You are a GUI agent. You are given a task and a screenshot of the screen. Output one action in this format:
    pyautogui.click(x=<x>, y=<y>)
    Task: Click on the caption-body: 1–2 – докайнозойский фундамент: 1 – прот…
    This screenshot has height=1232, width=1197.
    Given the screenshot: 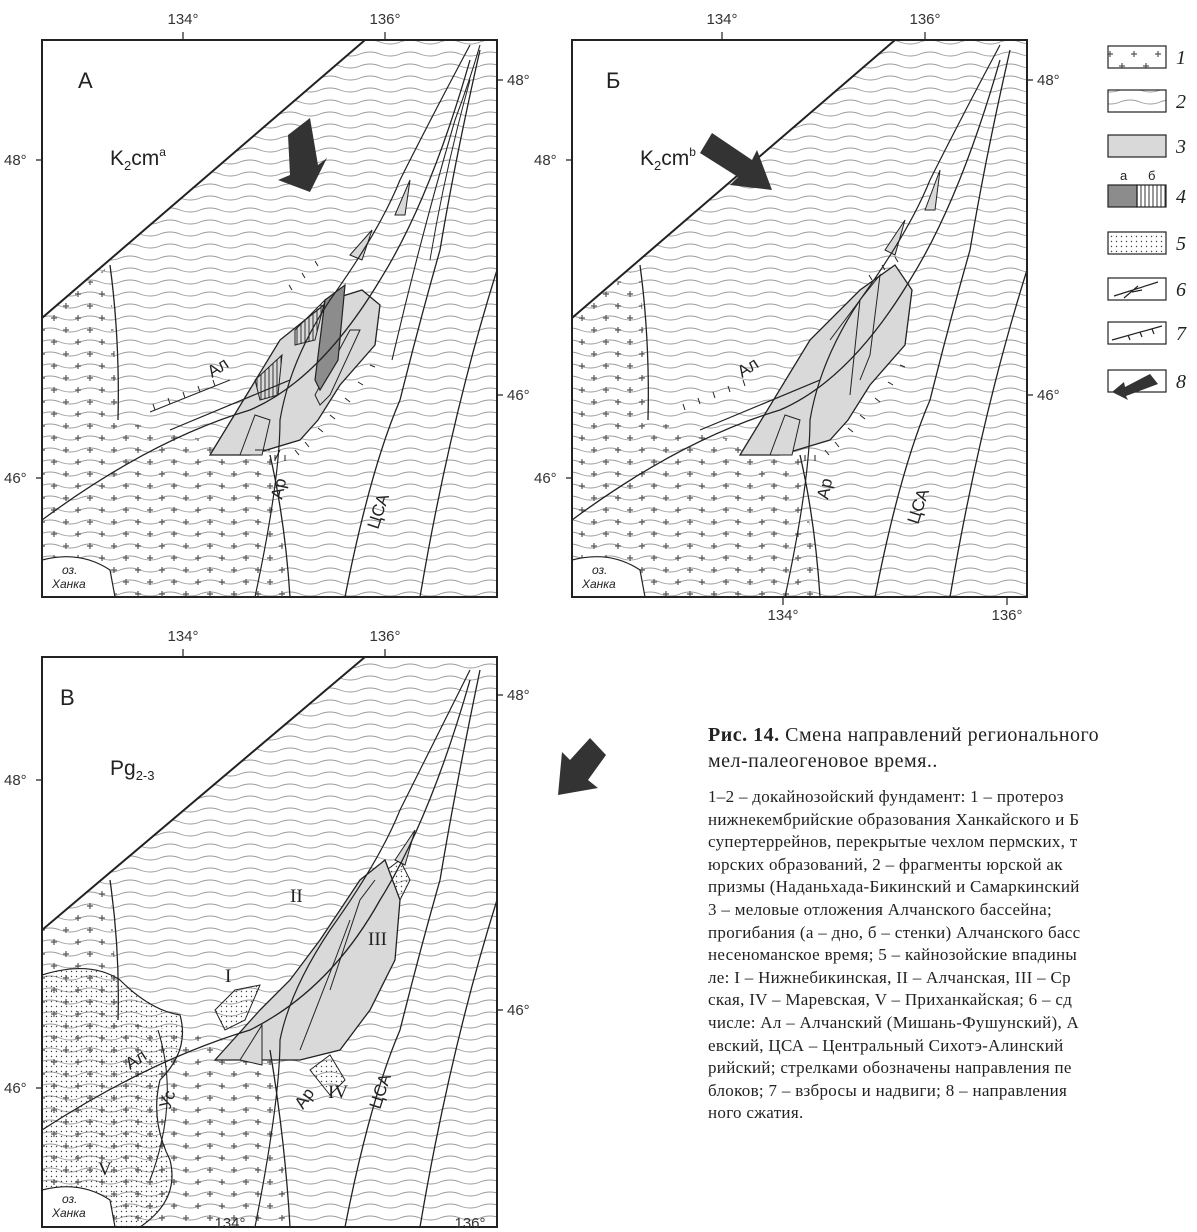 What is the action you would take?
    pyautogui.click(x=952, y=955)
    